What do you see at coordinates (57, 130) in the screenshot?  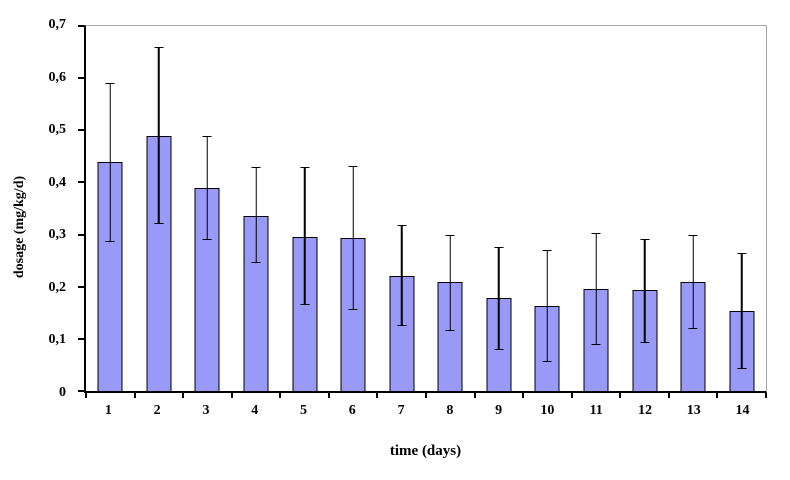 I see `y-tick-label: 0,5` at bounding box center [57, 130].